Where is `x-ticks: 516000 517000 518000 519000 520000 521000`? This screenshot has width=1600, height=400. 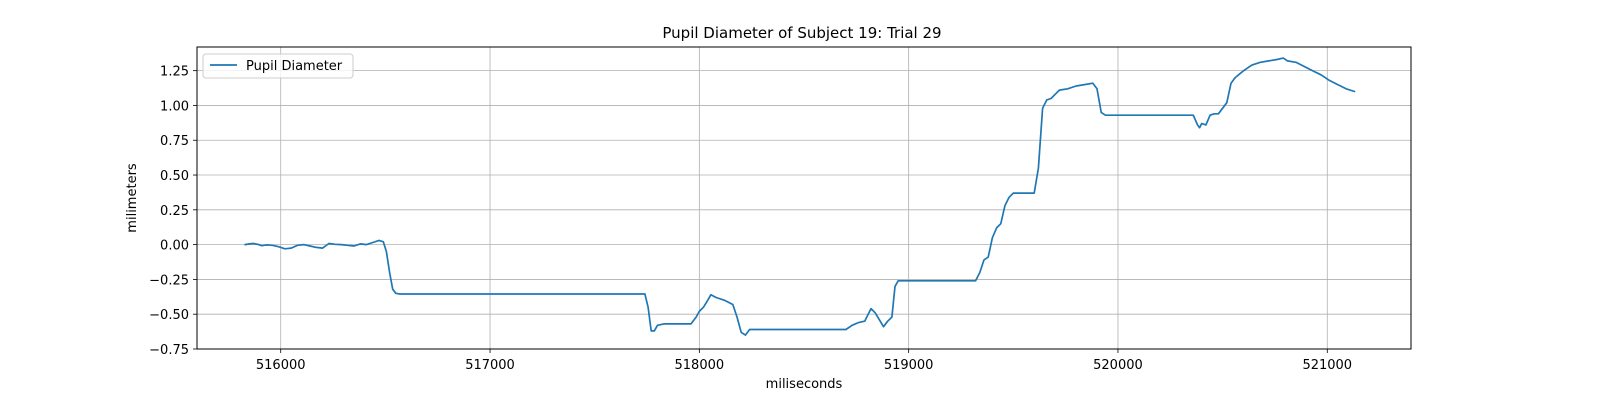 x-ticks: 516000 517000 518000 519000 520000 521000 is located at coordinates (804, 361).